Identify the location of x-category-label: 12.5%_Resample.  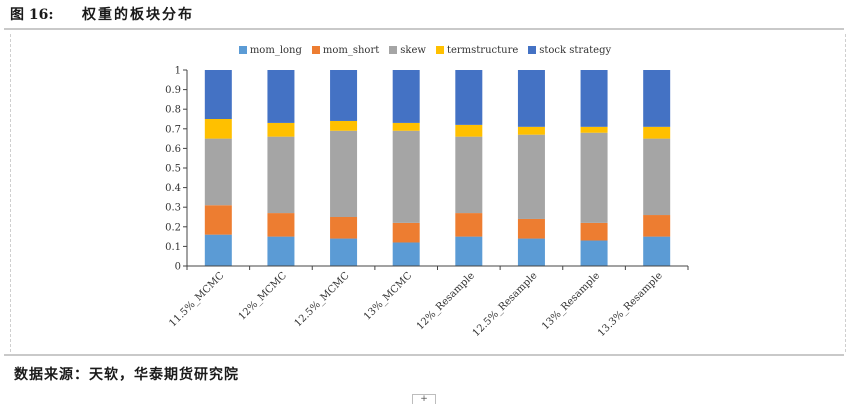
(505, 304).